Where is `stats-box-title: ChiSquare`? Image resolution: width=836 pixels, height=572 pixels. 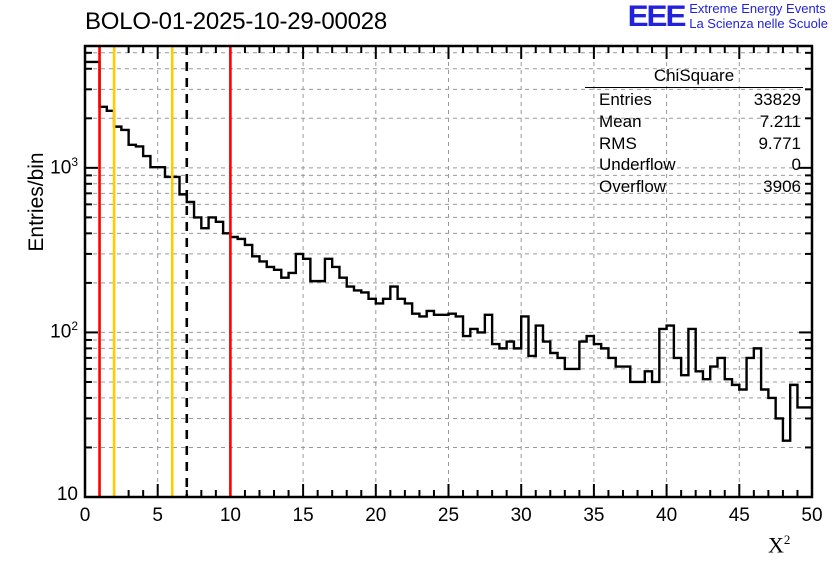
stats-box-title: ChiSquare is located at coordinates (694, 77).